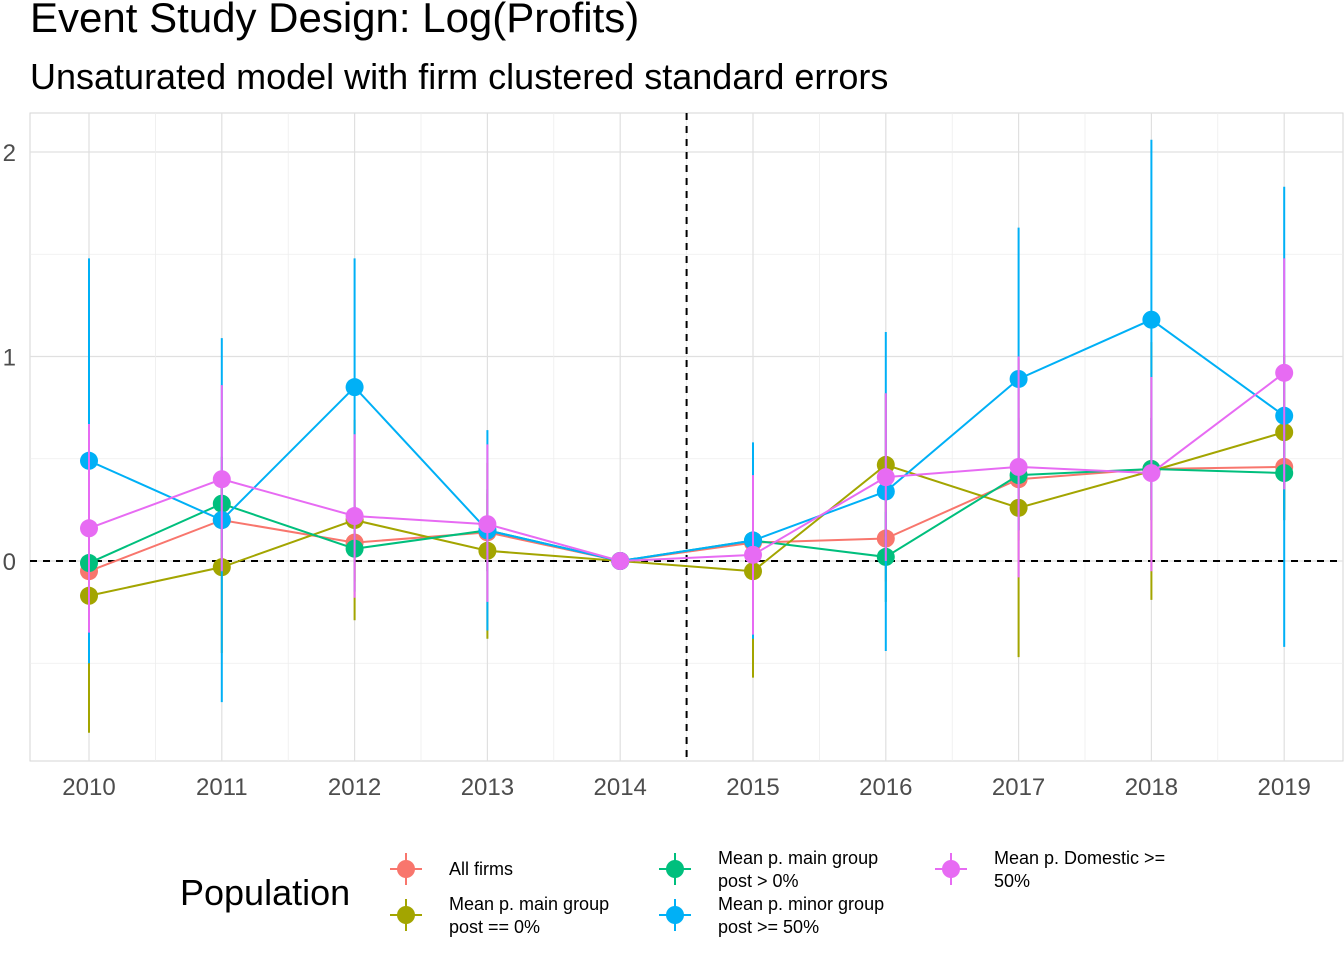 The width and height of the screenshot is (1344, 960). Describe the element at coordinates (620, 787) in the screenshot. I see `x-tick-label: 2014` at that location.